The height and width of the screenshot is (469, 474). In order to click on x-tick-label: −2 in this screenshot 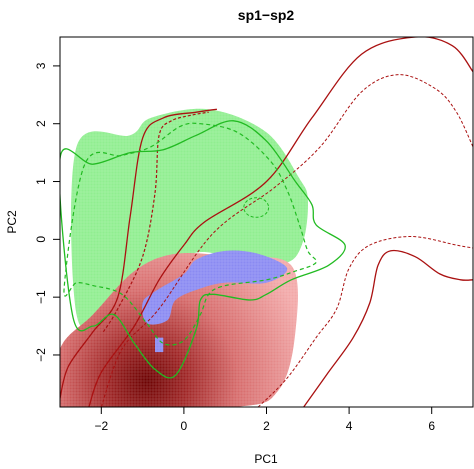, I will do `click(101, 426)`.